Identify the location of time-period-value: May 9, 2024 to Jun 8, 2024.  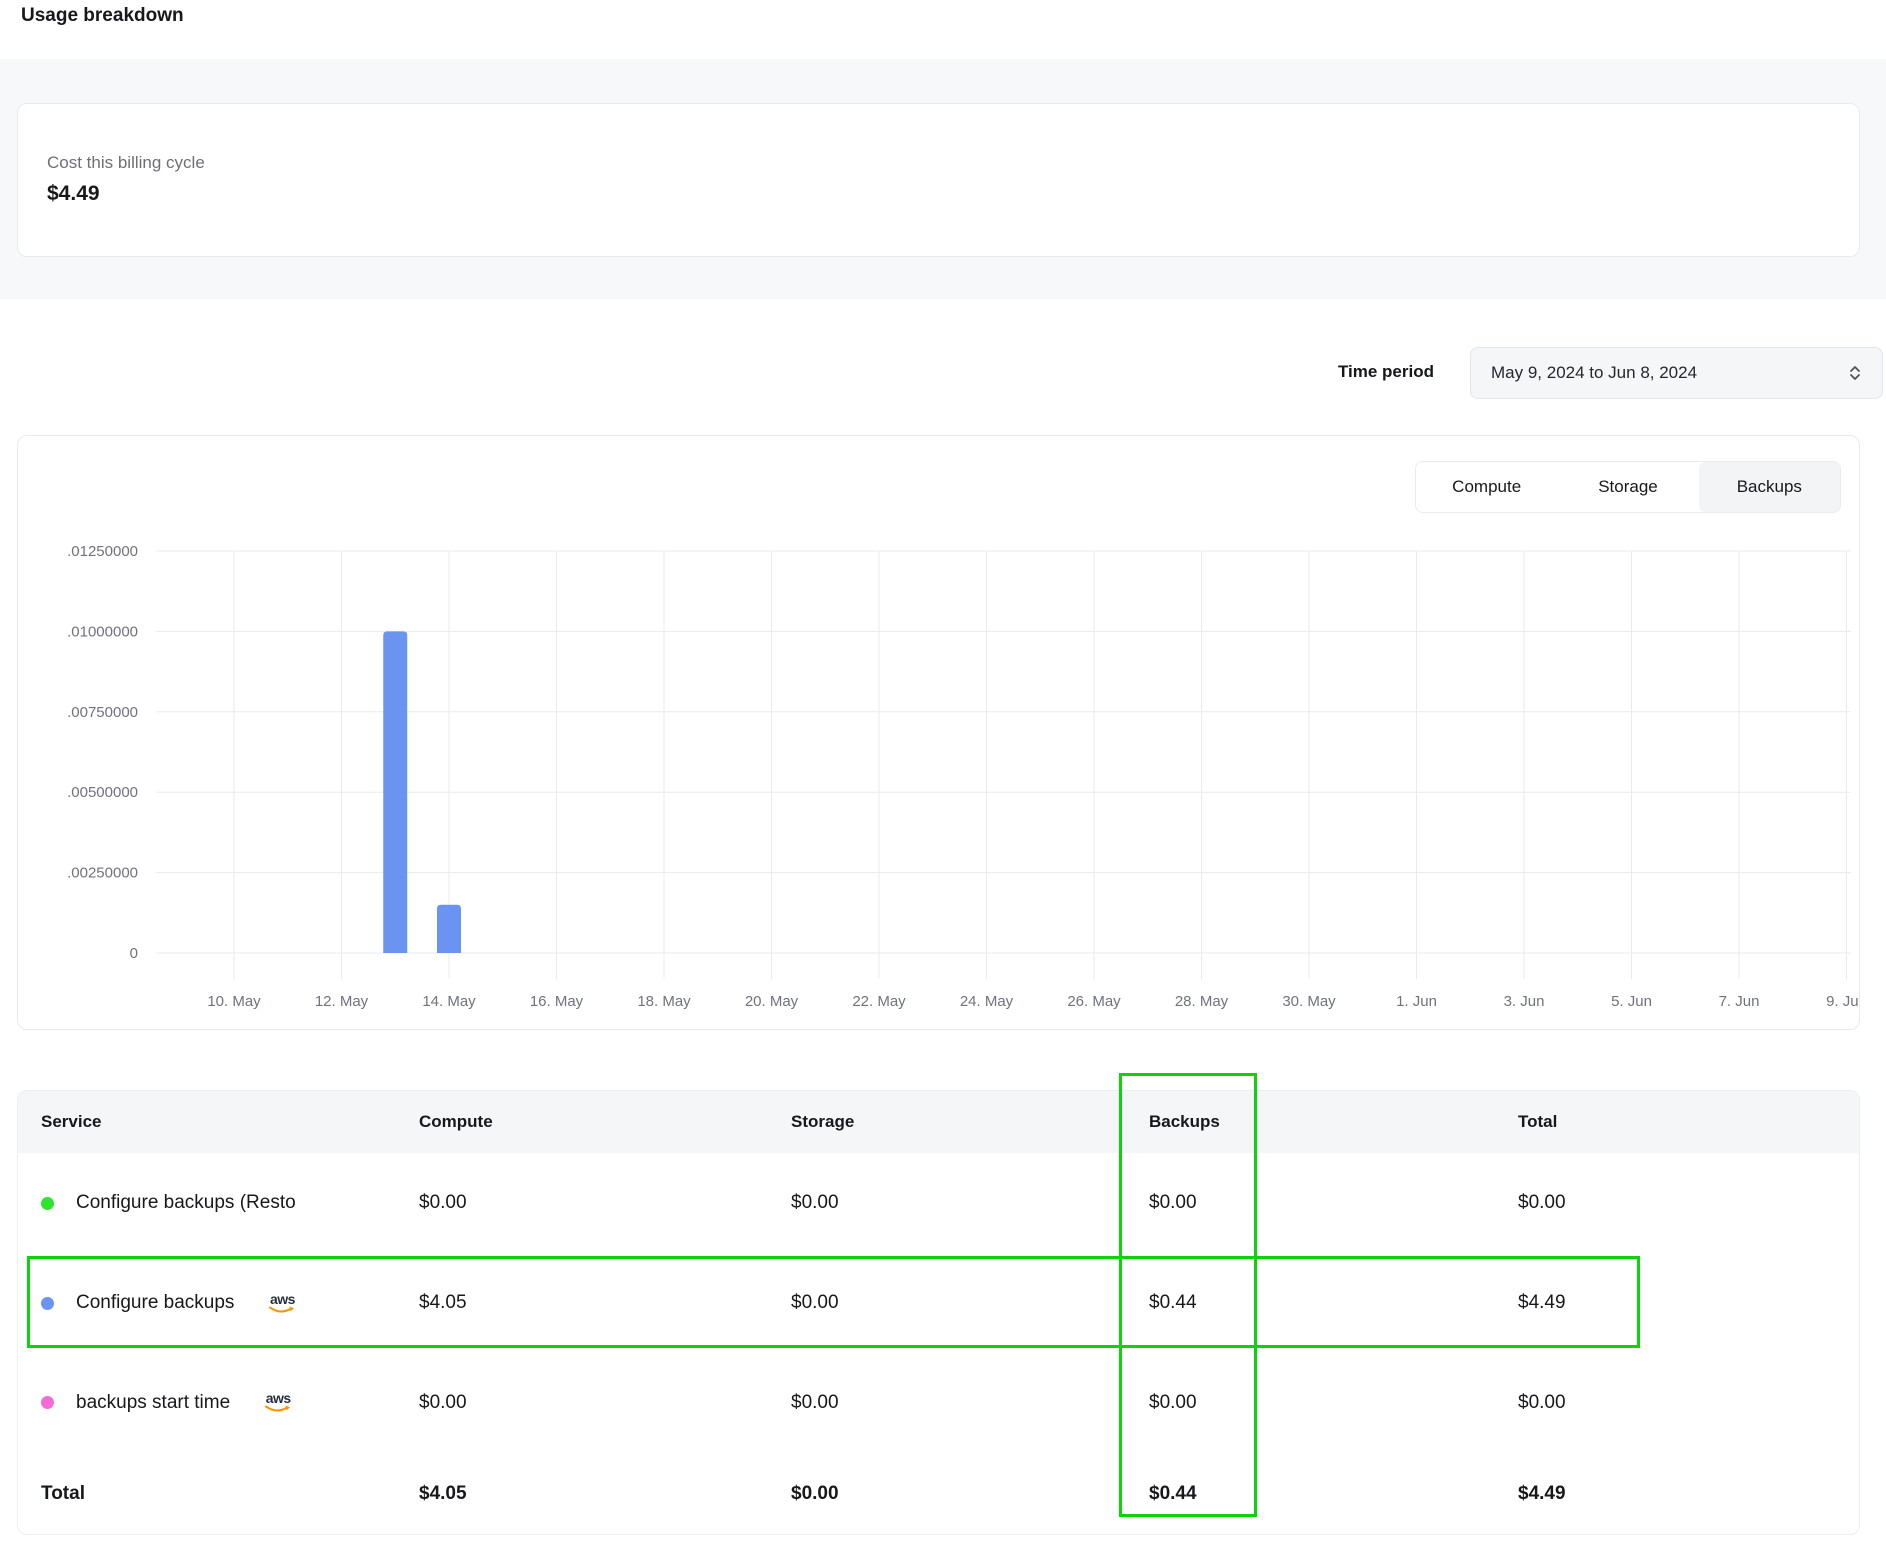
(1594, 372).